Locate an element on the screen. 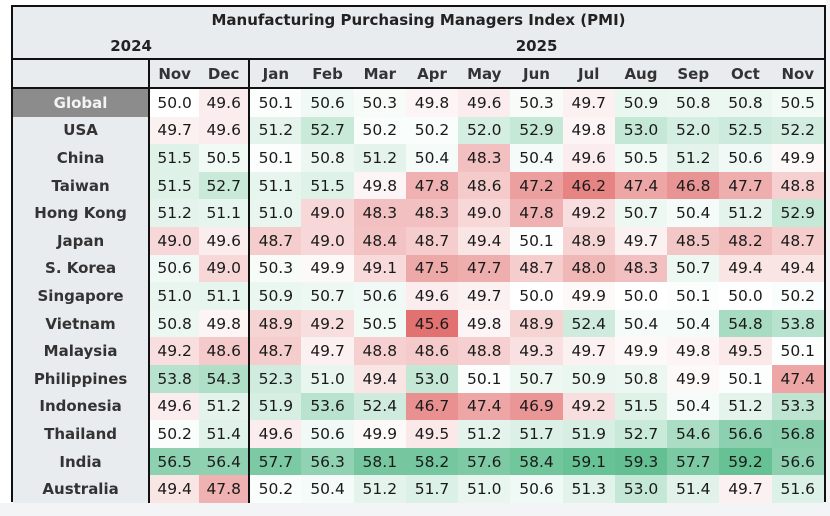 This screenshot has height=516, width=830. column-header-2025-aug: Aug is located at coordinates (641, 74).